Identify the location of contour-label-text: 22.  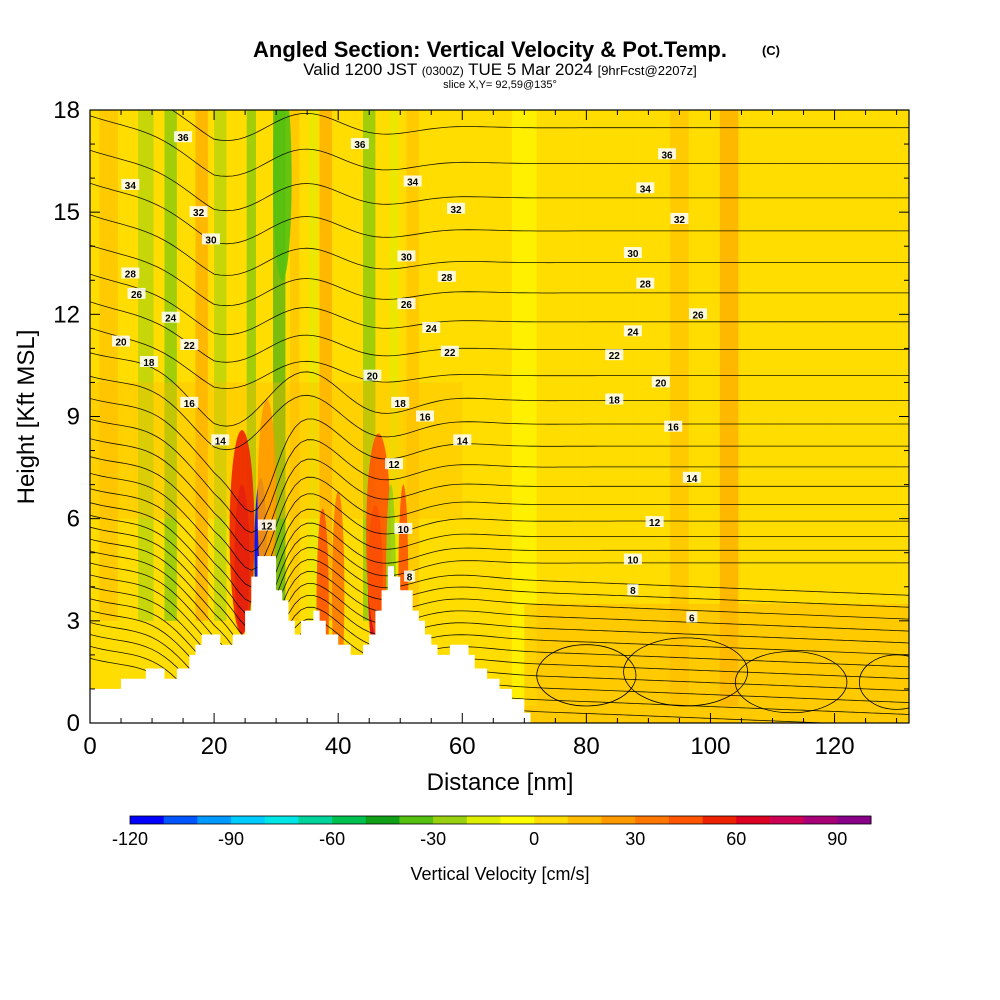
(190, 346).